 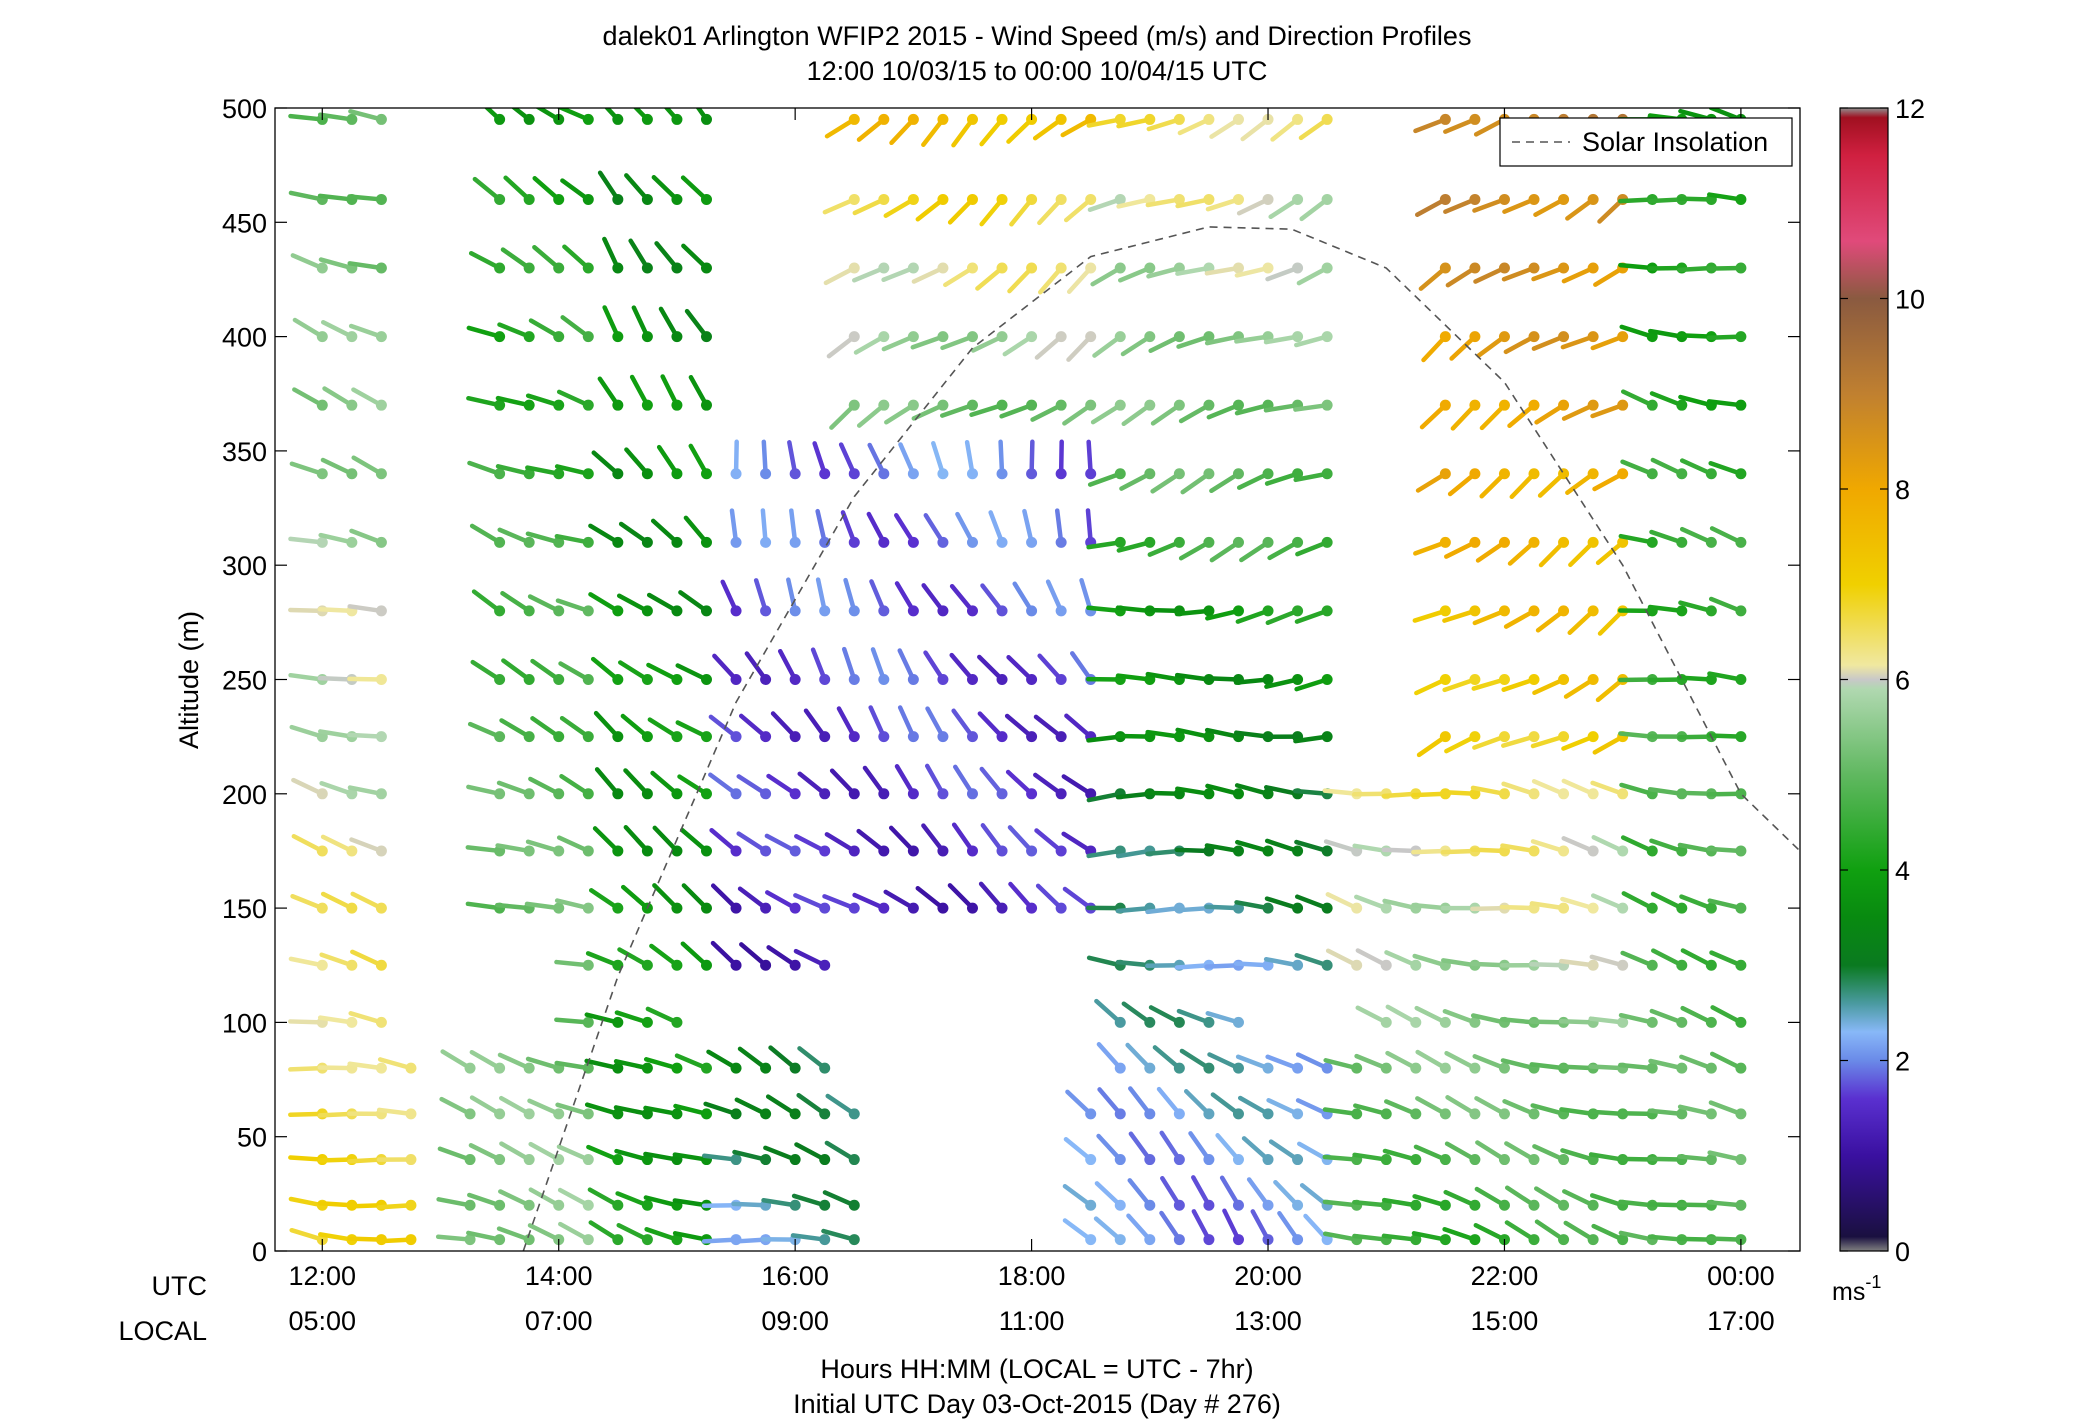 What do you see at coordinates (322, 1321) in the screenshot?
I see `x-tick-label-local: 05:00` at bounding box center [322, 1321].